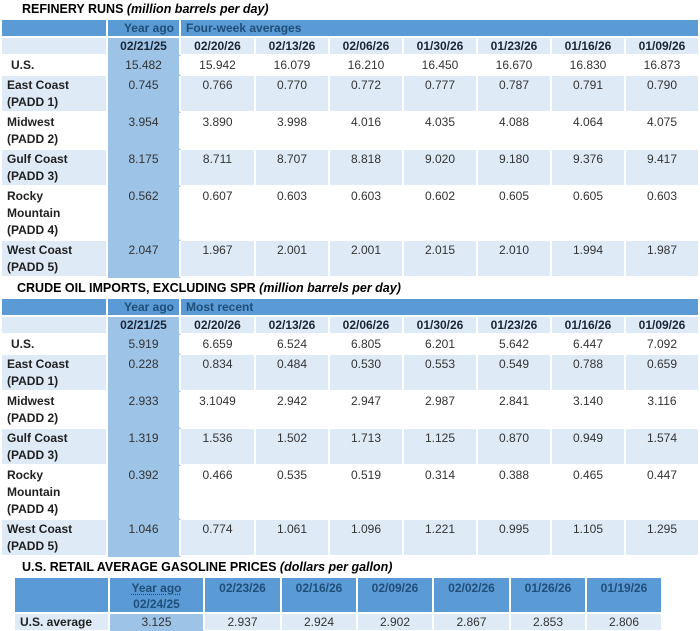 The image size is (700, 631). Describe the element at coordinates (663, 131) in the screenshot. I see `value-cell: 4.075` at that location.